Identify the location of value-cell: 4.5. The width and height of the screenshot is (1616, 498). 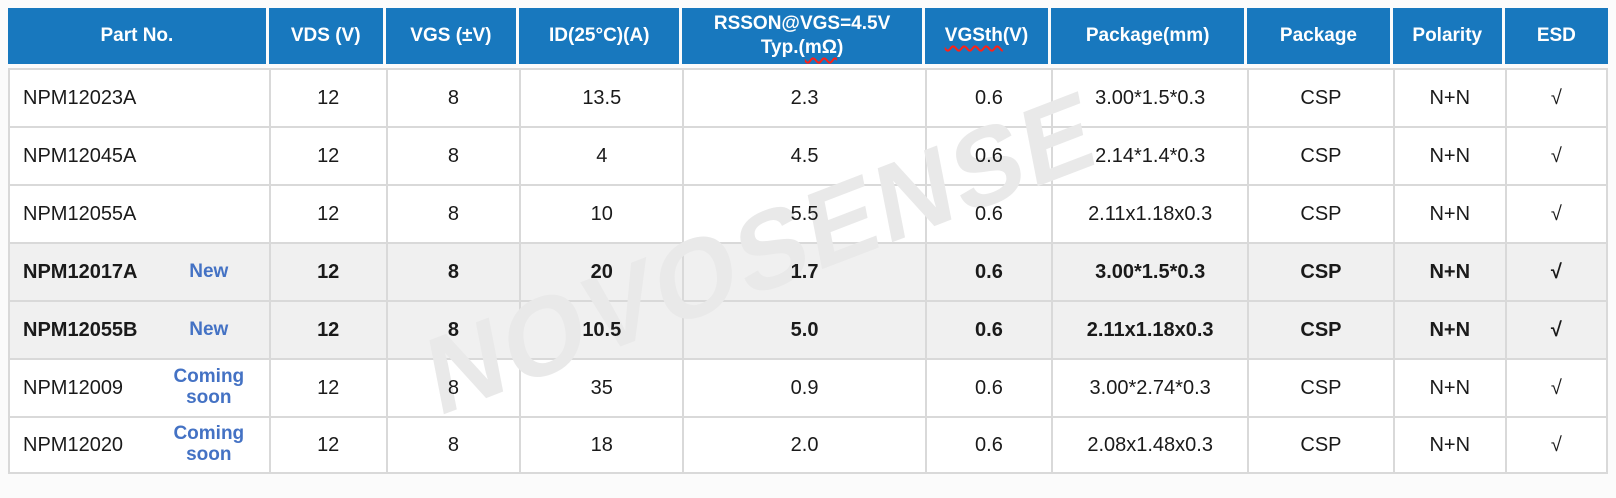
(803, 155).